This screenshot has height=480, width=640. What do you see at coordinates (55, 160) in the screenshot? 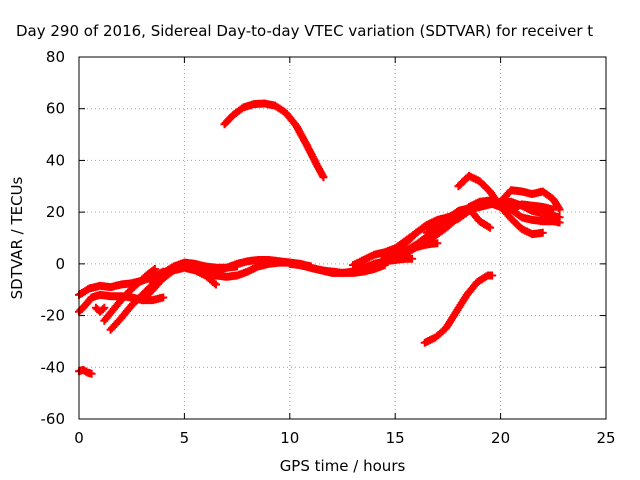
I see `y-tick-label: 40` at bounding box center [55, 160].